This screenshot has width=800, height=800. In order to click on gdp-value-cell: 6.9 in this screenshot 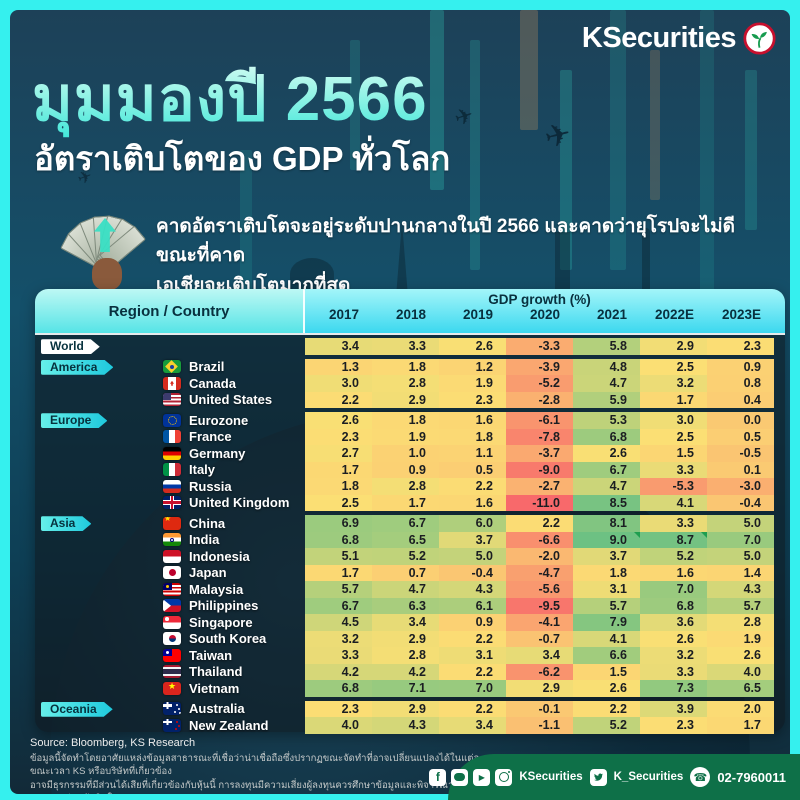, I will do `click(338, 523)`.